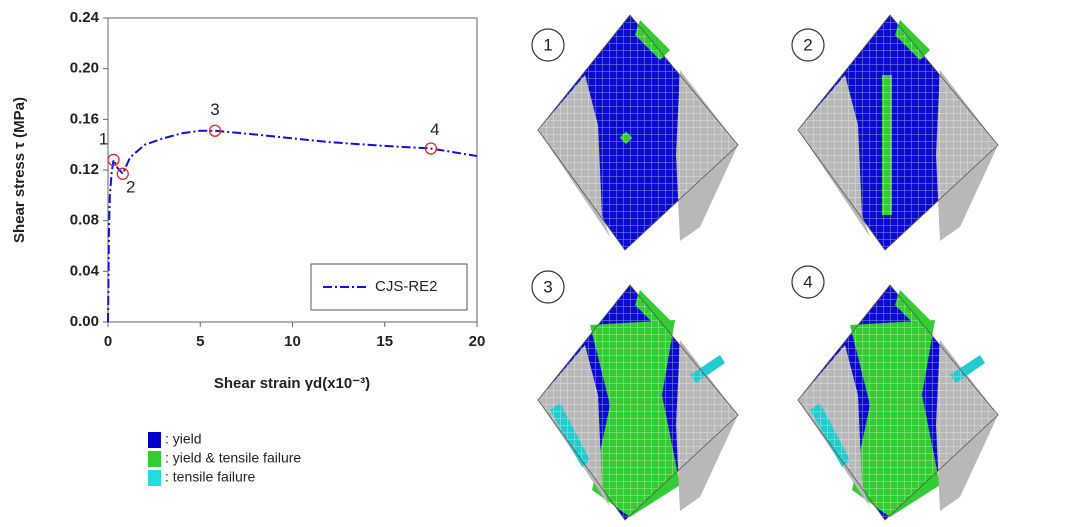 This screenshot has height=527, width=1074. Describe the element at coordinates (200, 341) in the screenshot. I see `x-tick-label: 5` at that location.